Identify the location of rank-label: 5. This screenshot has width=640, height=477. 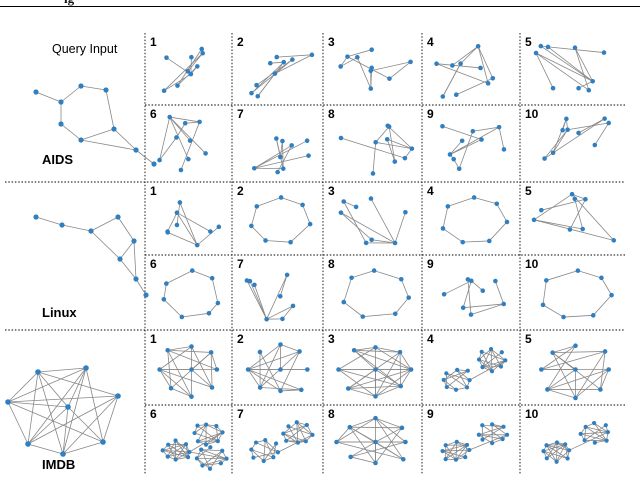
(528, 191).